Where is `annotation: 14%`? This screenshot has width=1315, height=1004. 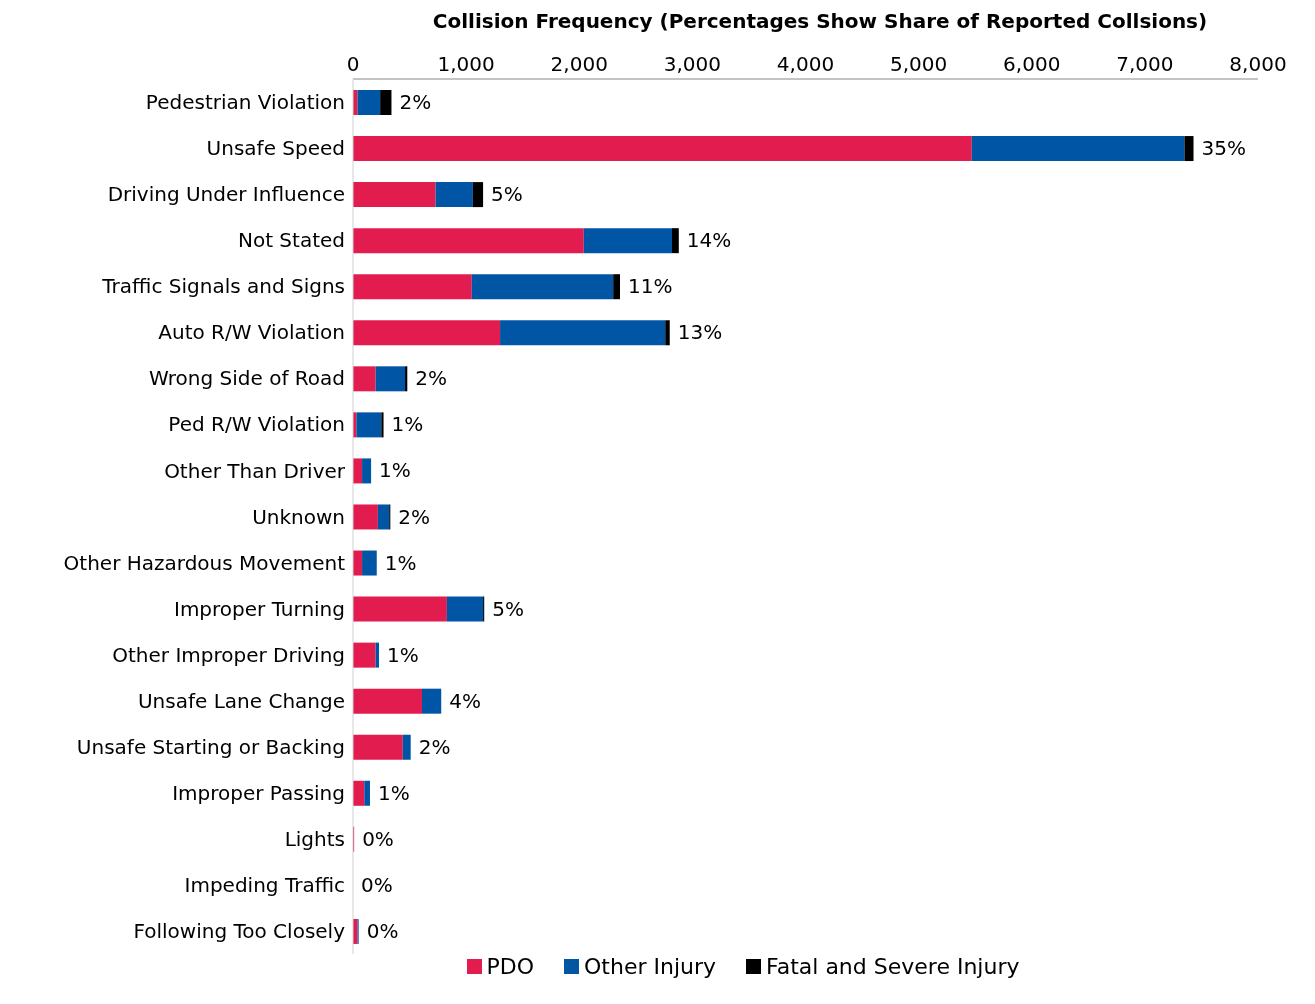 annotation: 14% is located at coordinates (709, 240).